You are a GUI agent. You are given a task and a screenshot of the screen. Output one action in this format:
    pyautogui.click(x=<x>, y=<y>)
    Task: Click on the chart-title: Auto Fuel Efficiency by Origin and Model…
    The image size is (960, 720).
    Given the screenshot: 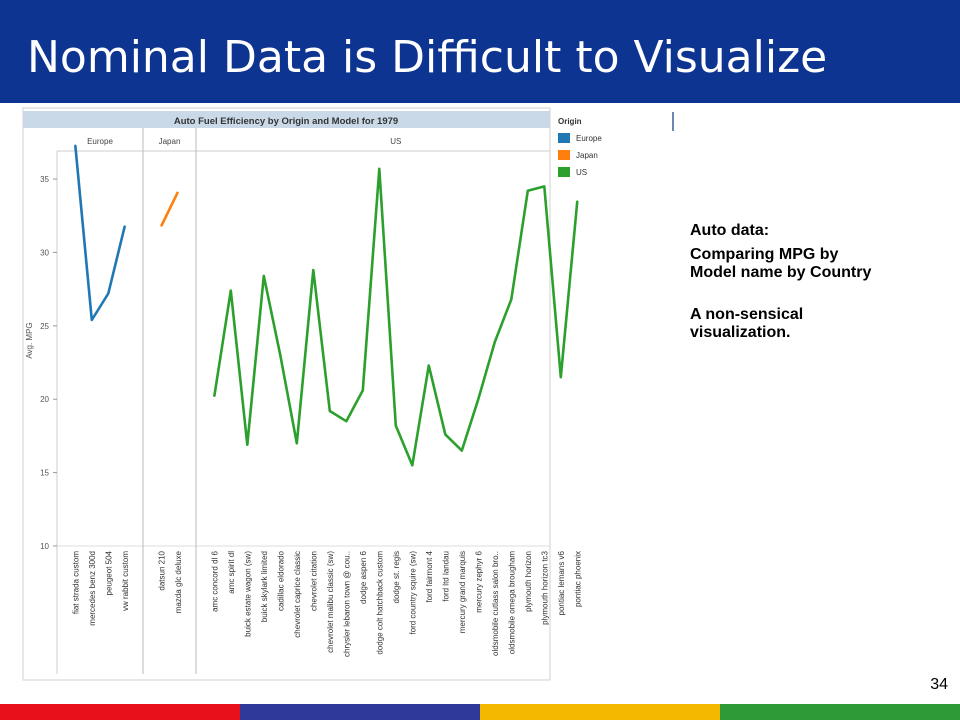 What is the action you would take?
    pyautogui.click(x=286, y=121)
    